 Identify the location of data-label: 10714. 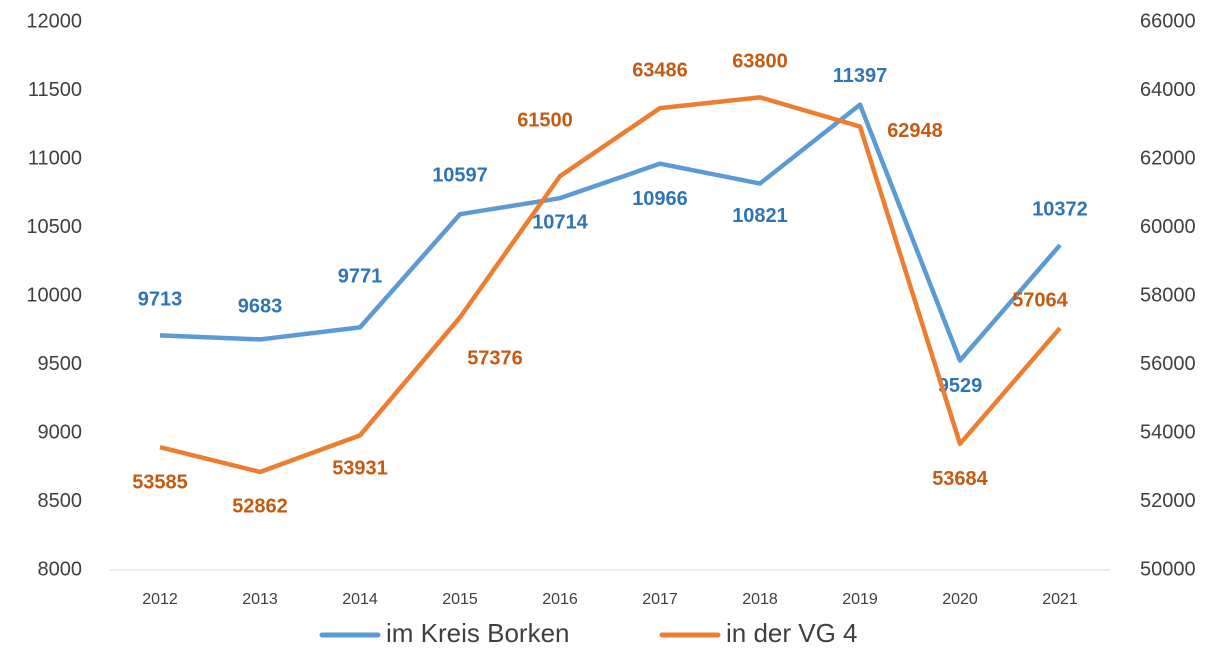
(560, 222).